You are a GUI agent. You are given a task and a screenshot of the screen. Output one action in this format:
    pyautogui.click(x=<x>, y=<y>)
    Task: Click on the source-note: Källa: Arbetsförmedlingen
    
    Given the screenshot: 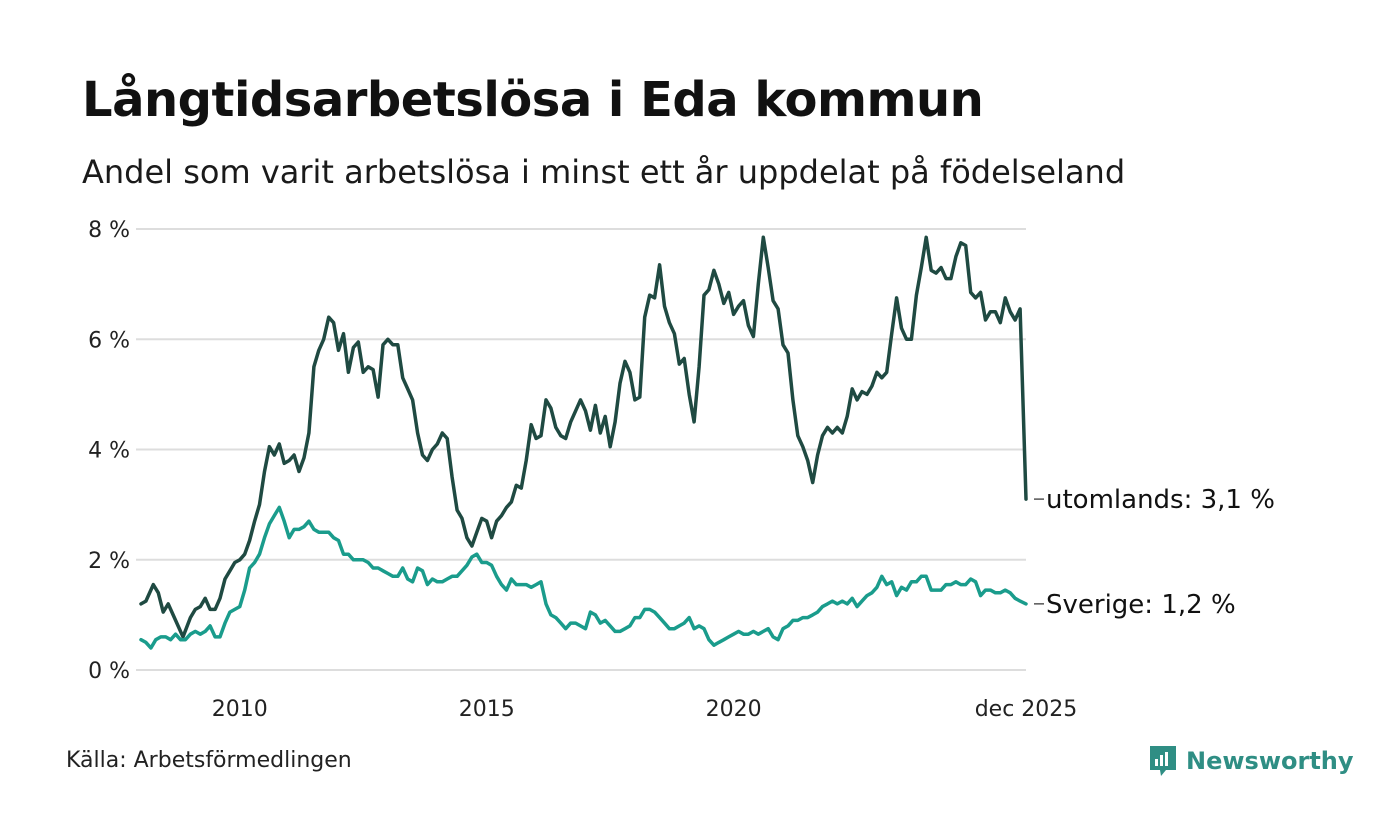 What is the action you would take?
    pyautogui.click(x=209, y=760)
    